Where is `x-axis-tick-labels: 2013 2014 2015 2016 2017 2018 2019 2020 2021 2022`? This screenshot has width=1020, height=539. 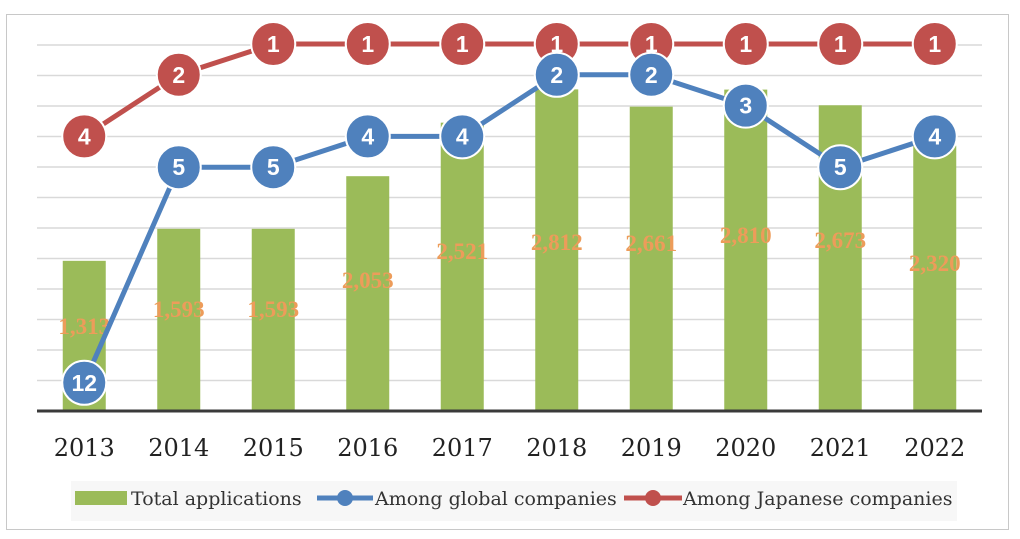
x-axis-tick-labels: 2013 2014 2015 2016 2017 2018 2019 2020 2021 2022 is located at coordinates (510, 448).